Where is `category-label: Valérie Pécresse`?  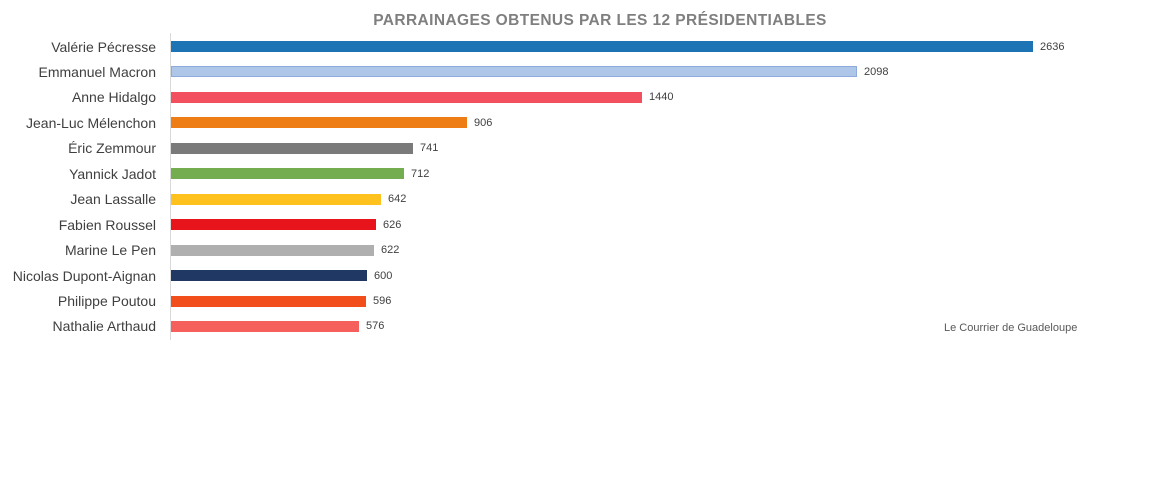 category-label: Valérie Pécresse is located at coordinates (103, 46).